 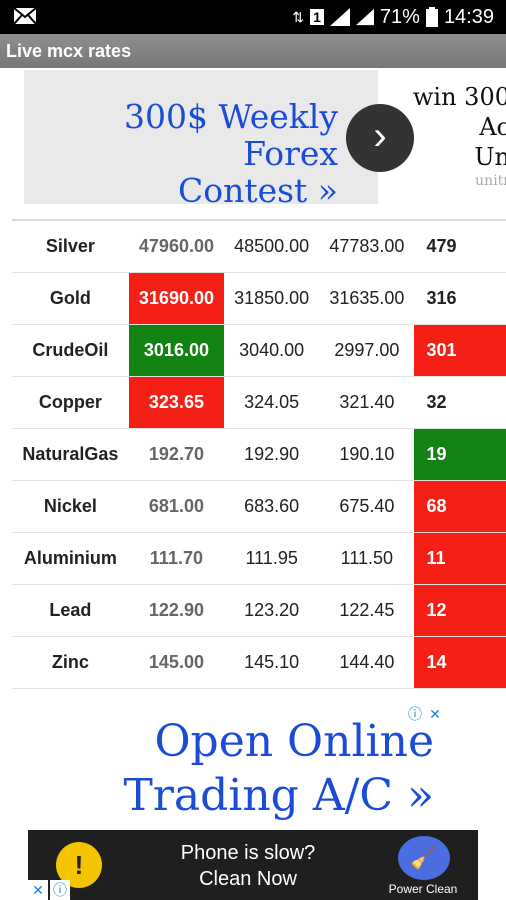 I want to click on high-value: 683.60, so click(x=272, y=506).